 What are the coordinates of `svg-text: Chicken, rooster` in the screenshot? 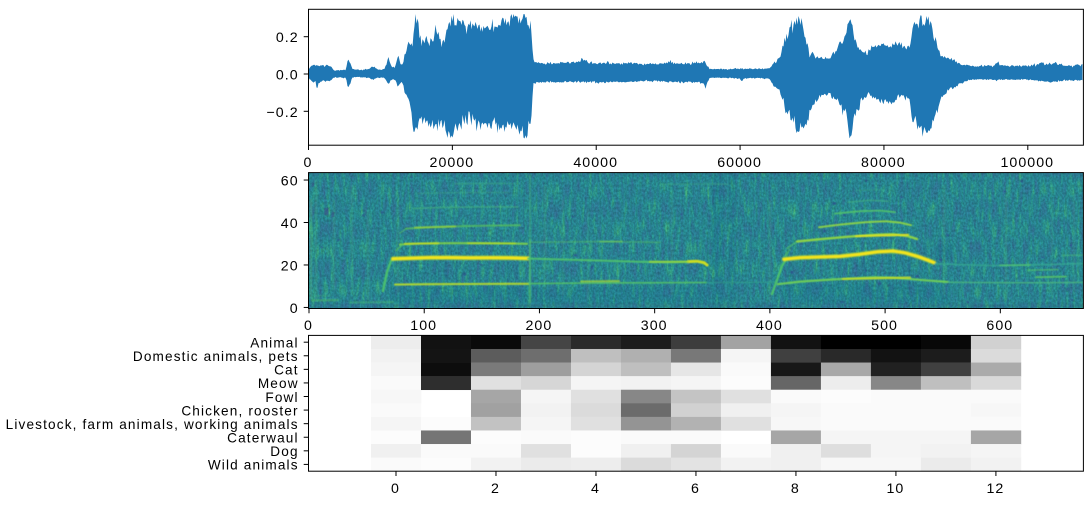 It's located at (239, 410).